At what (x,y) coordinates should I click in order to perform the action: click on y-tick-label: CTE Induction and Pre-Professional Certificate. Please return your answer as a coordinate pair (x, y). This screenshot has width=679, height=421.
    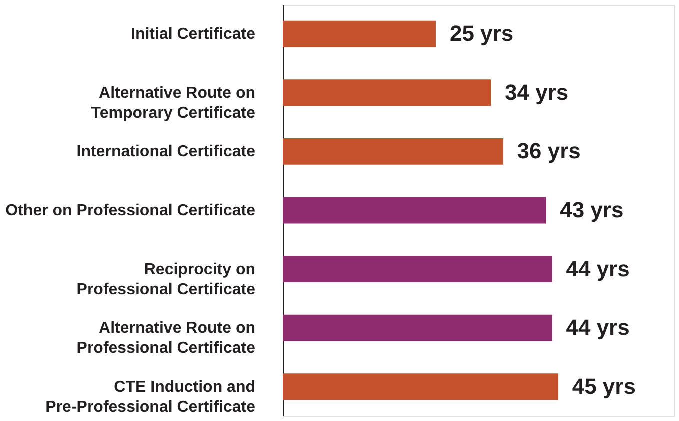
    Looking at the image, I should click on (151, 397).